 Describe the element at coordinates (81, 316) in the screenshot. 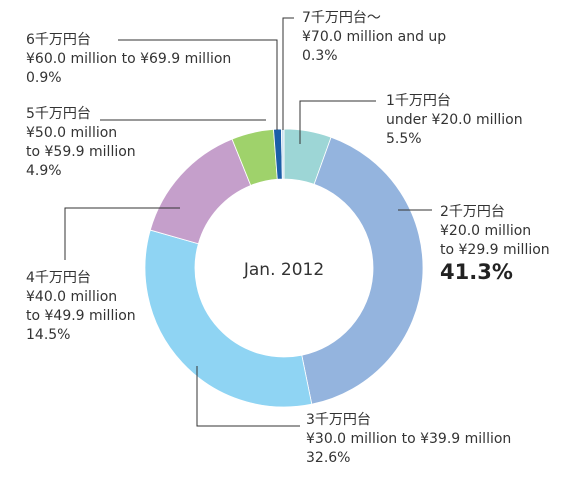

I see `category-sublabel: to ¥49.9 million` at that location.